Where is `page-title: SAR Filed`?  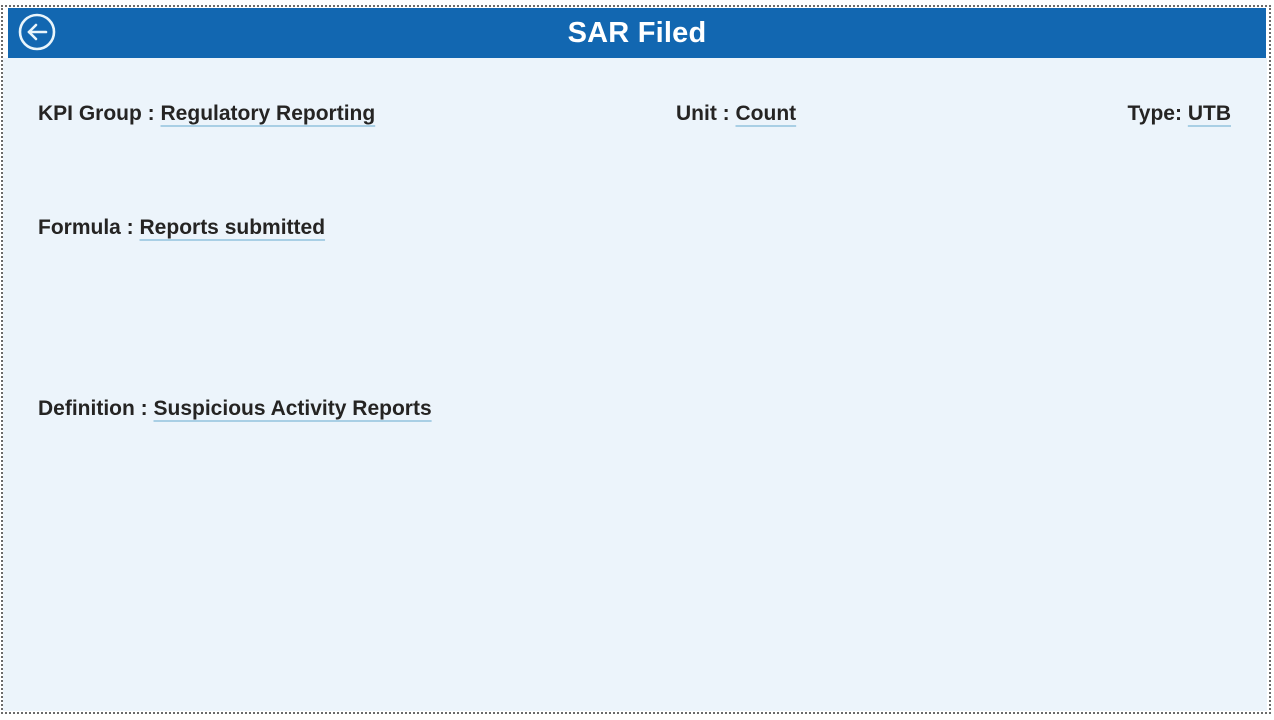 page-title: SAR Filed is located at coordinates (637, 32).